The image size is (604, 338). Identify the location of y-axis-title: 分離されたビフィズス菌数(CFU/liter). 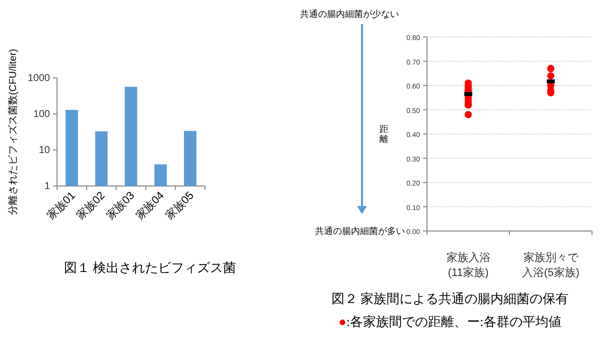
(13, 132).